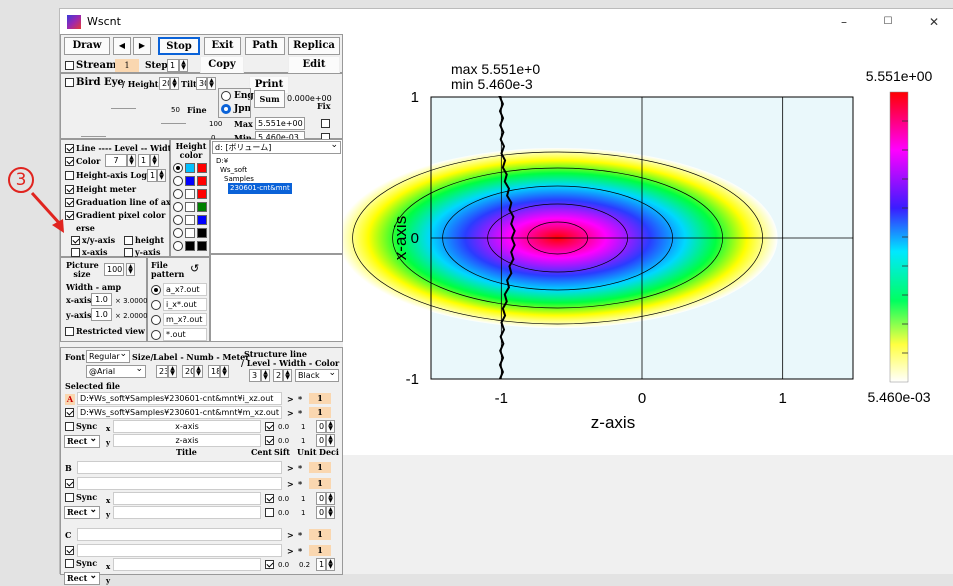 The width and height of the screenshot is (953, 586). Describe the element at coordinates (202, 168) in the screenshot. I see `swatch-1b` at that location.